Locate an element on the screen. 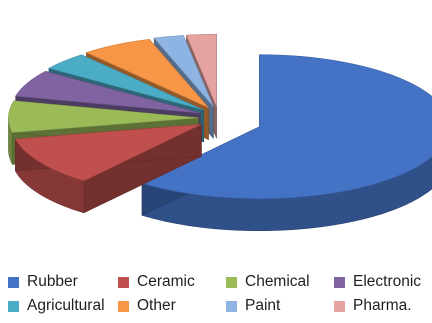 The width and height of the screenshot is (432, 323). legend-label-other: Other is located at coordinates (156, 305).